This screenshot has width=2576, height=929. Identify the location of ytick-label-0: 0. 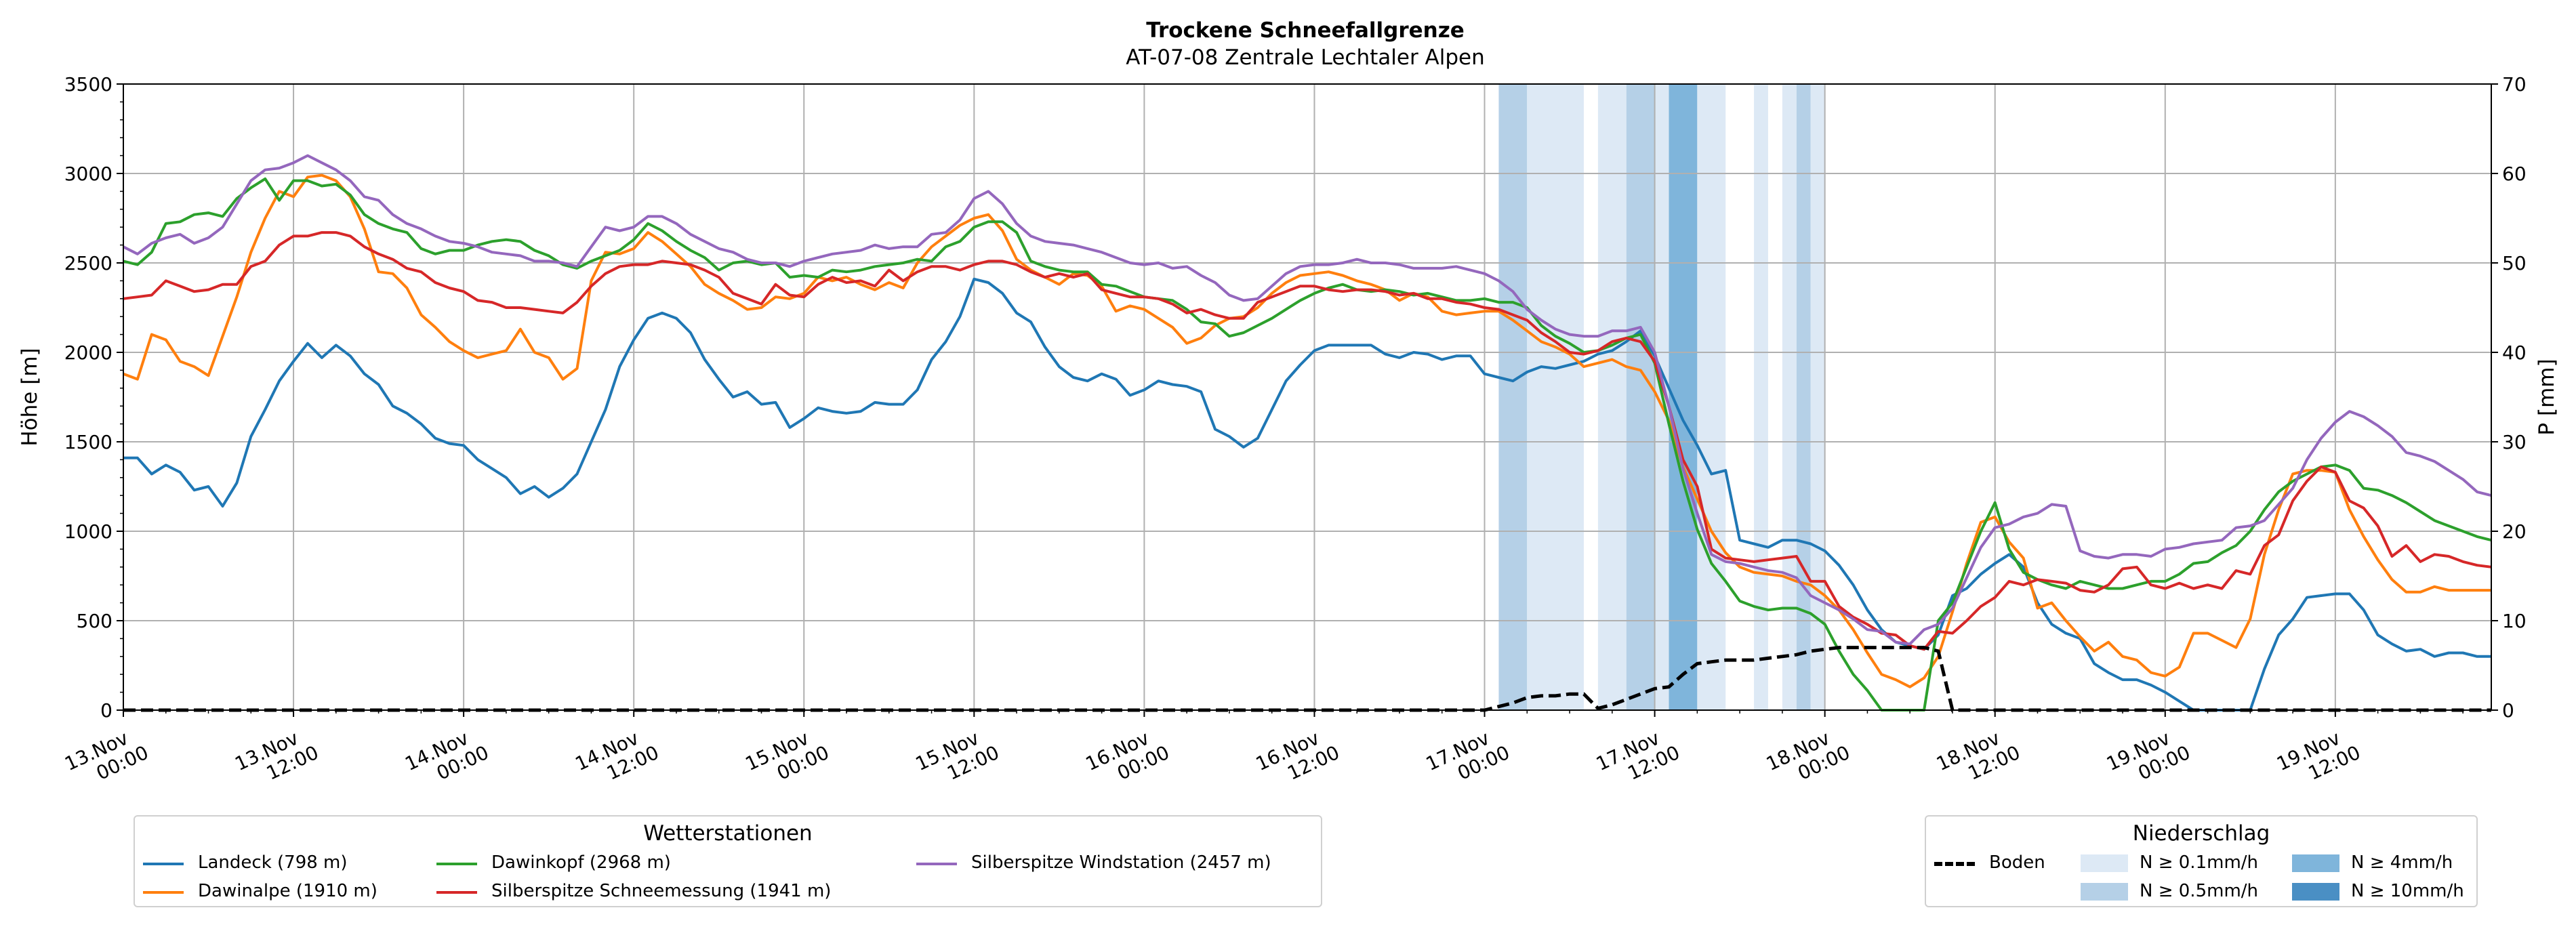
(107, 710).